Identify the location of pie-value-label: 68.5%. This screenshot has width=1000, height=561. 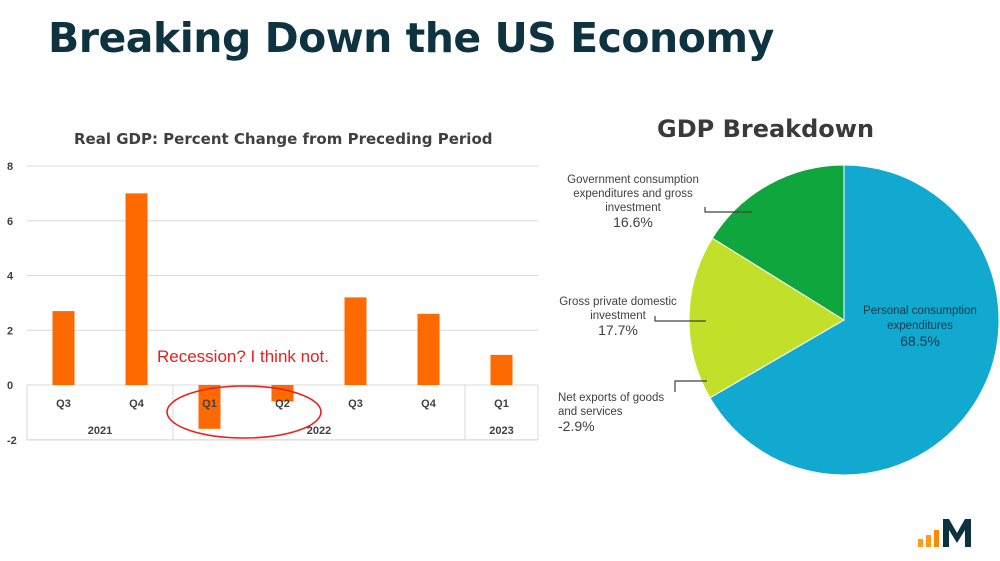
(920, 341).